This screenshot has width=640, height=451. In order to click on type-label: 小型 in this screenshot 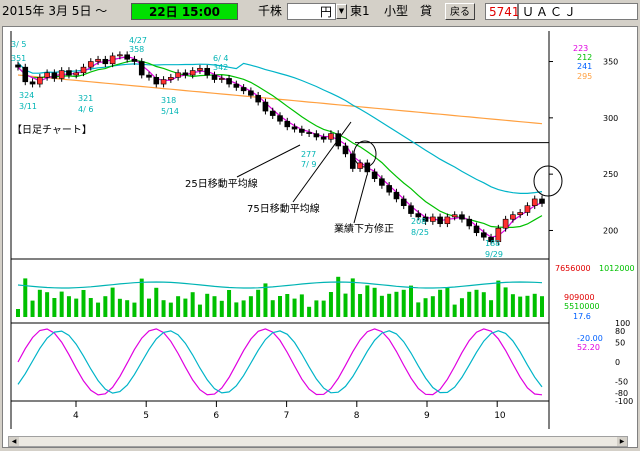, I will do `click(396, 11)`.